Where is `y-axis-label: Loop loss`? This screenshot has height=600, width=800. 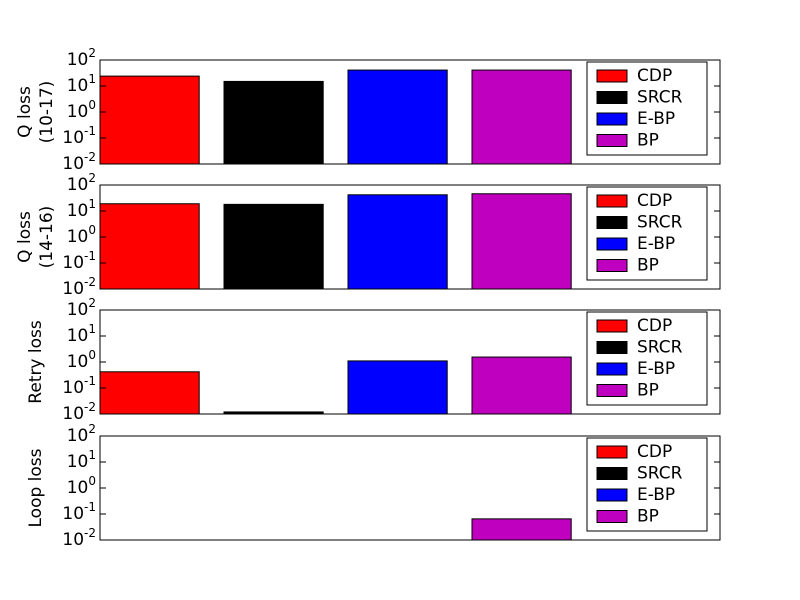 y-axis-label: Loop loss is located at coordinates (36, 487).